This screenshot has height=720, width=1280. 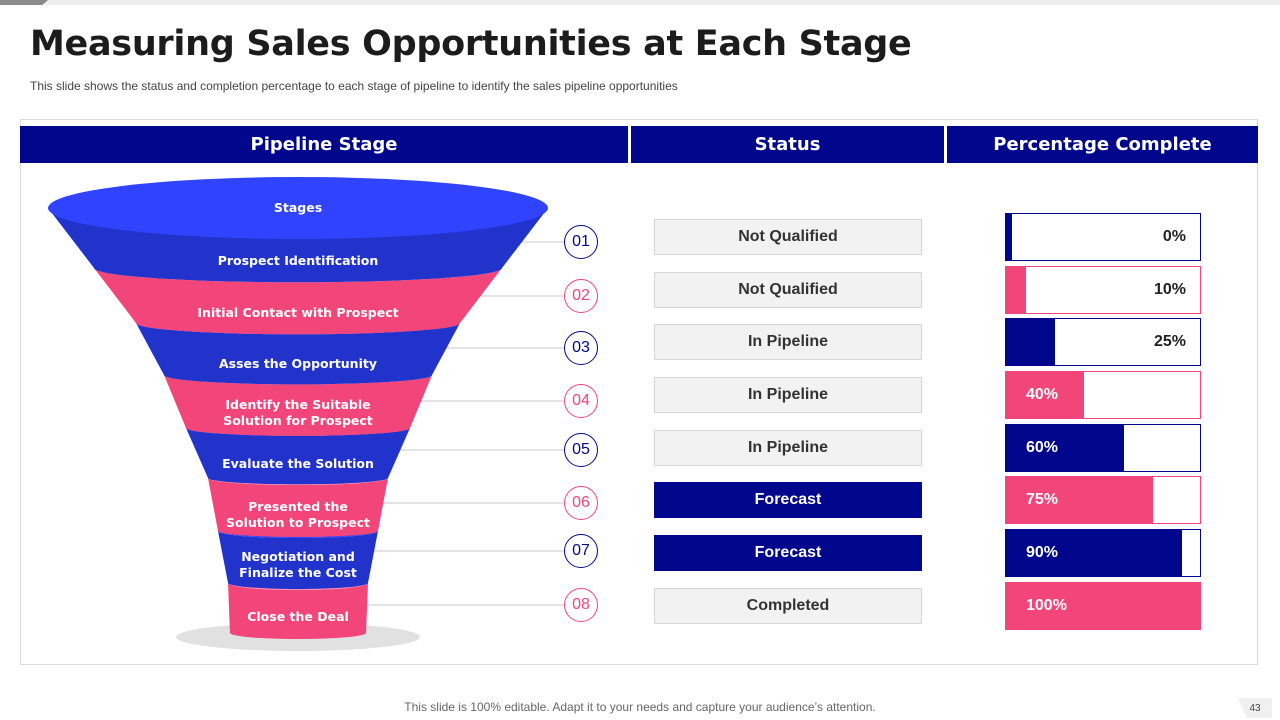 I want to click on percentage-label-03: 25%, so click(x=1169, y=341).